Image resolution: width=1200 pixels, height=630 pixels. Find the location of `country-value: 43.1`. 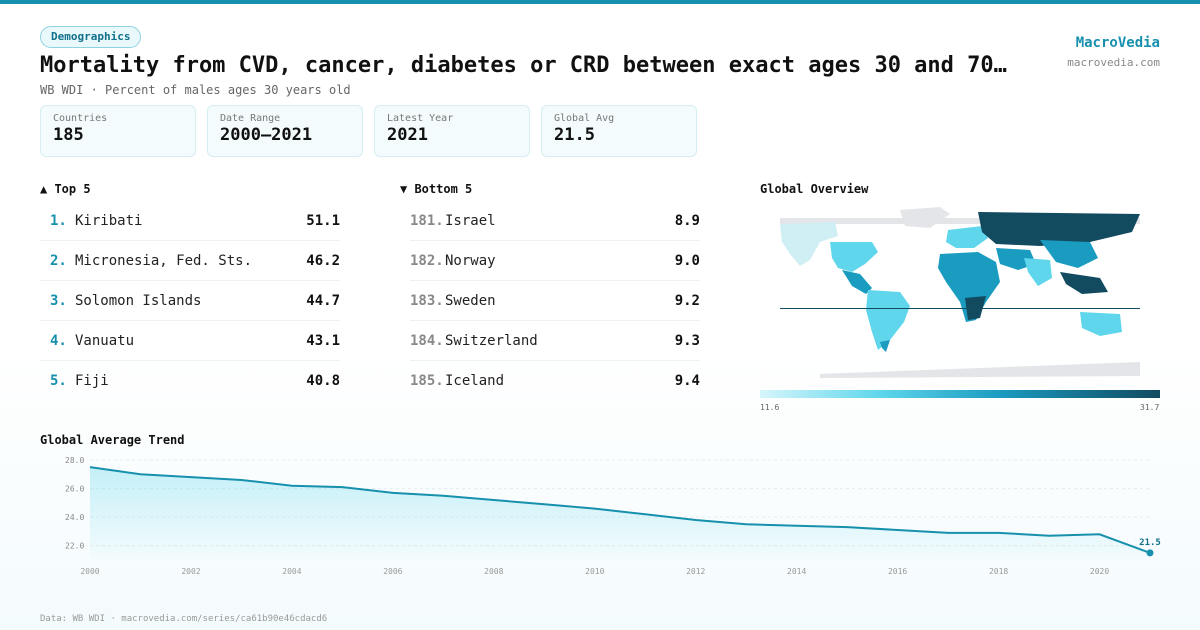

country-value: 43.1 is located at coordinates (323, 340).